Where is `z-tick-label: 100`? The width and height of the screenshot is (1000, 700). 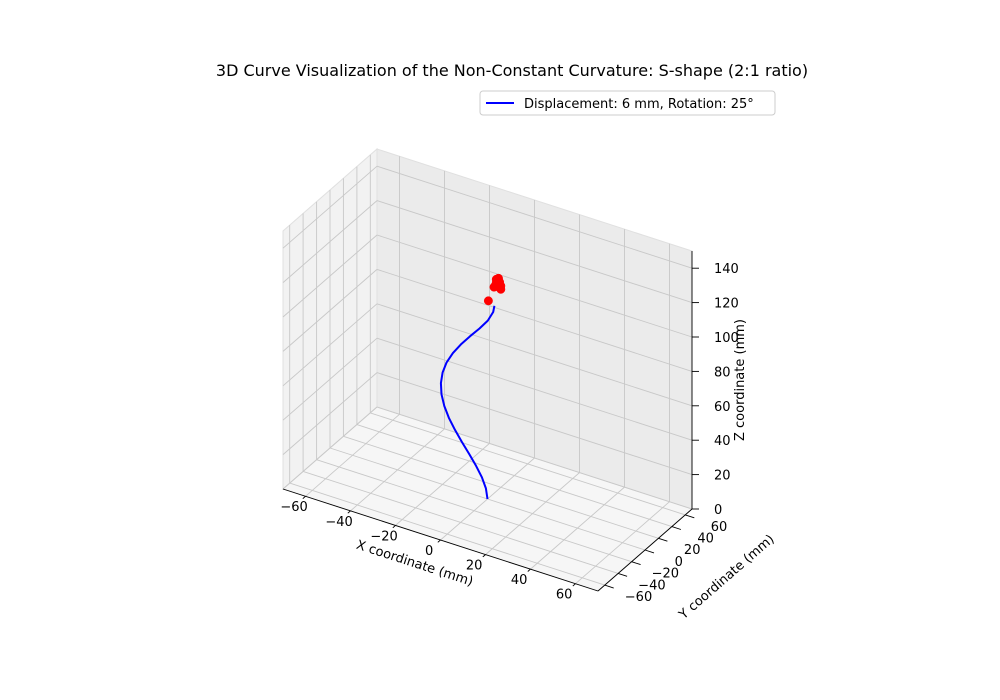 z-tick-label: 100 is located at coordinates (726, 338).